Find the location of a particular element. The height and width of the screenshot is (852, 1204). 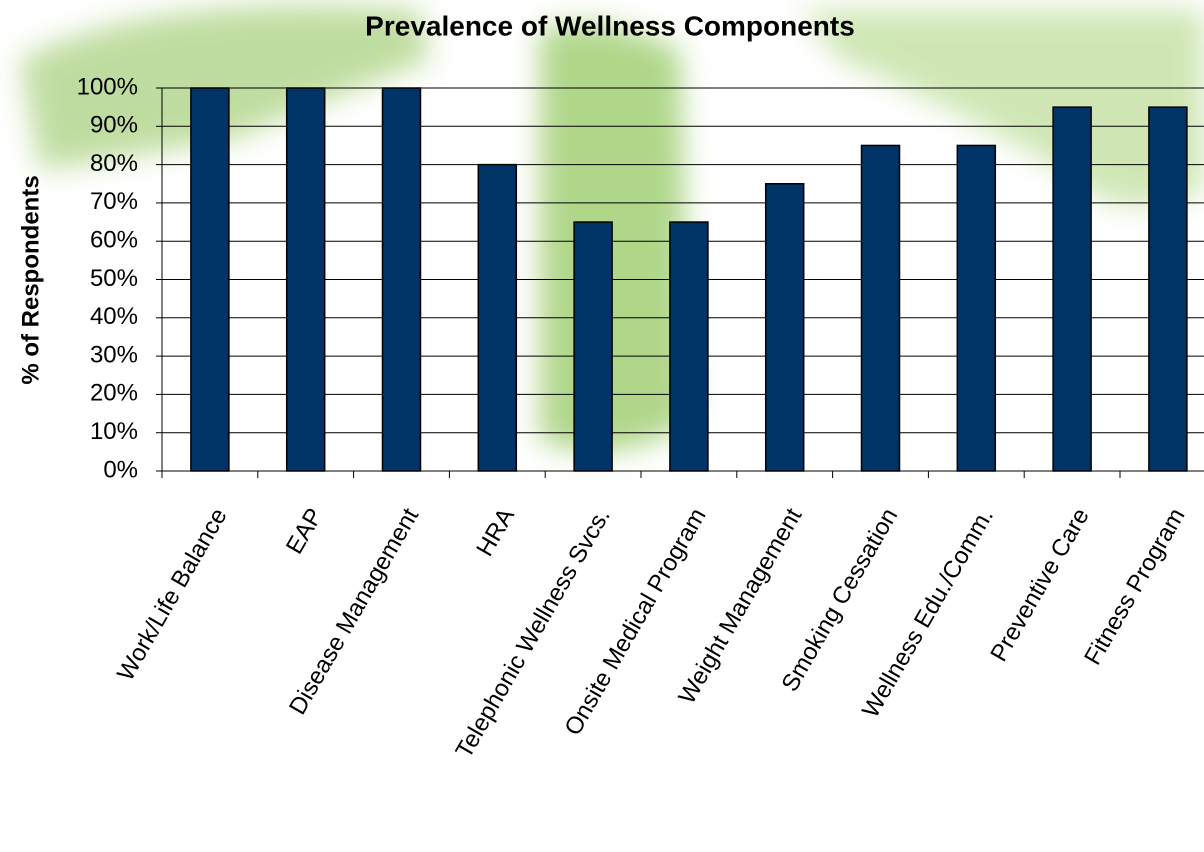

x-tick-label: HRA is located at coordinates (495, 532).